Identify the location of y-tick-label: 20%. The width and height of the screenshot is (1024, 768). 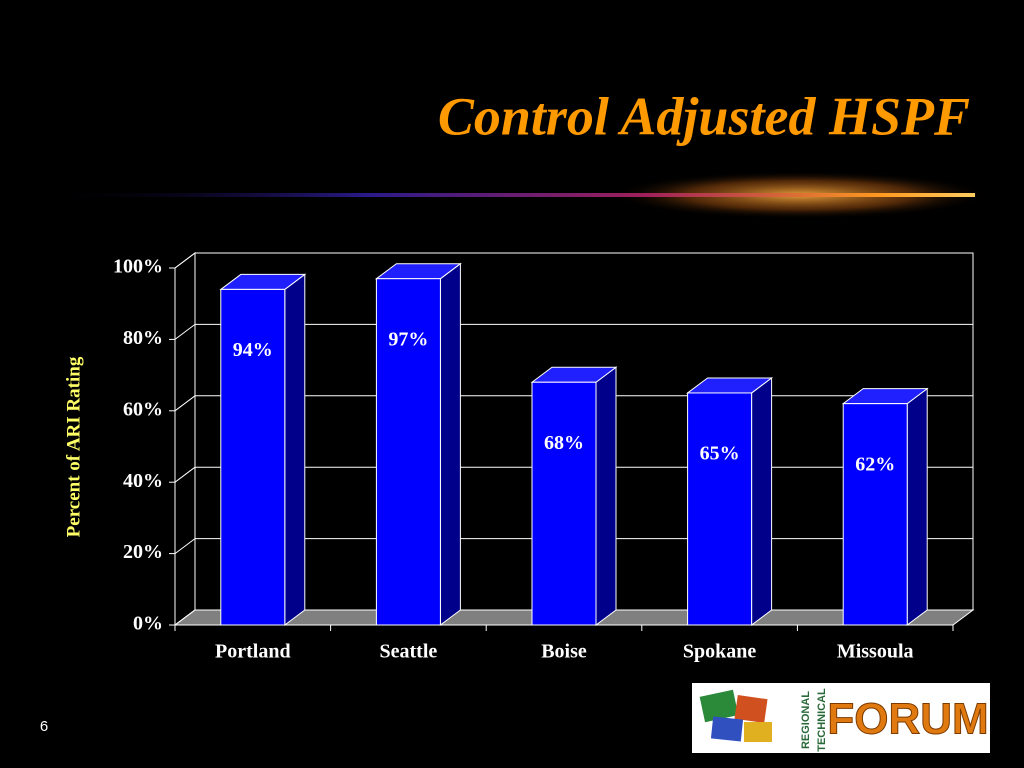
(143, 552).